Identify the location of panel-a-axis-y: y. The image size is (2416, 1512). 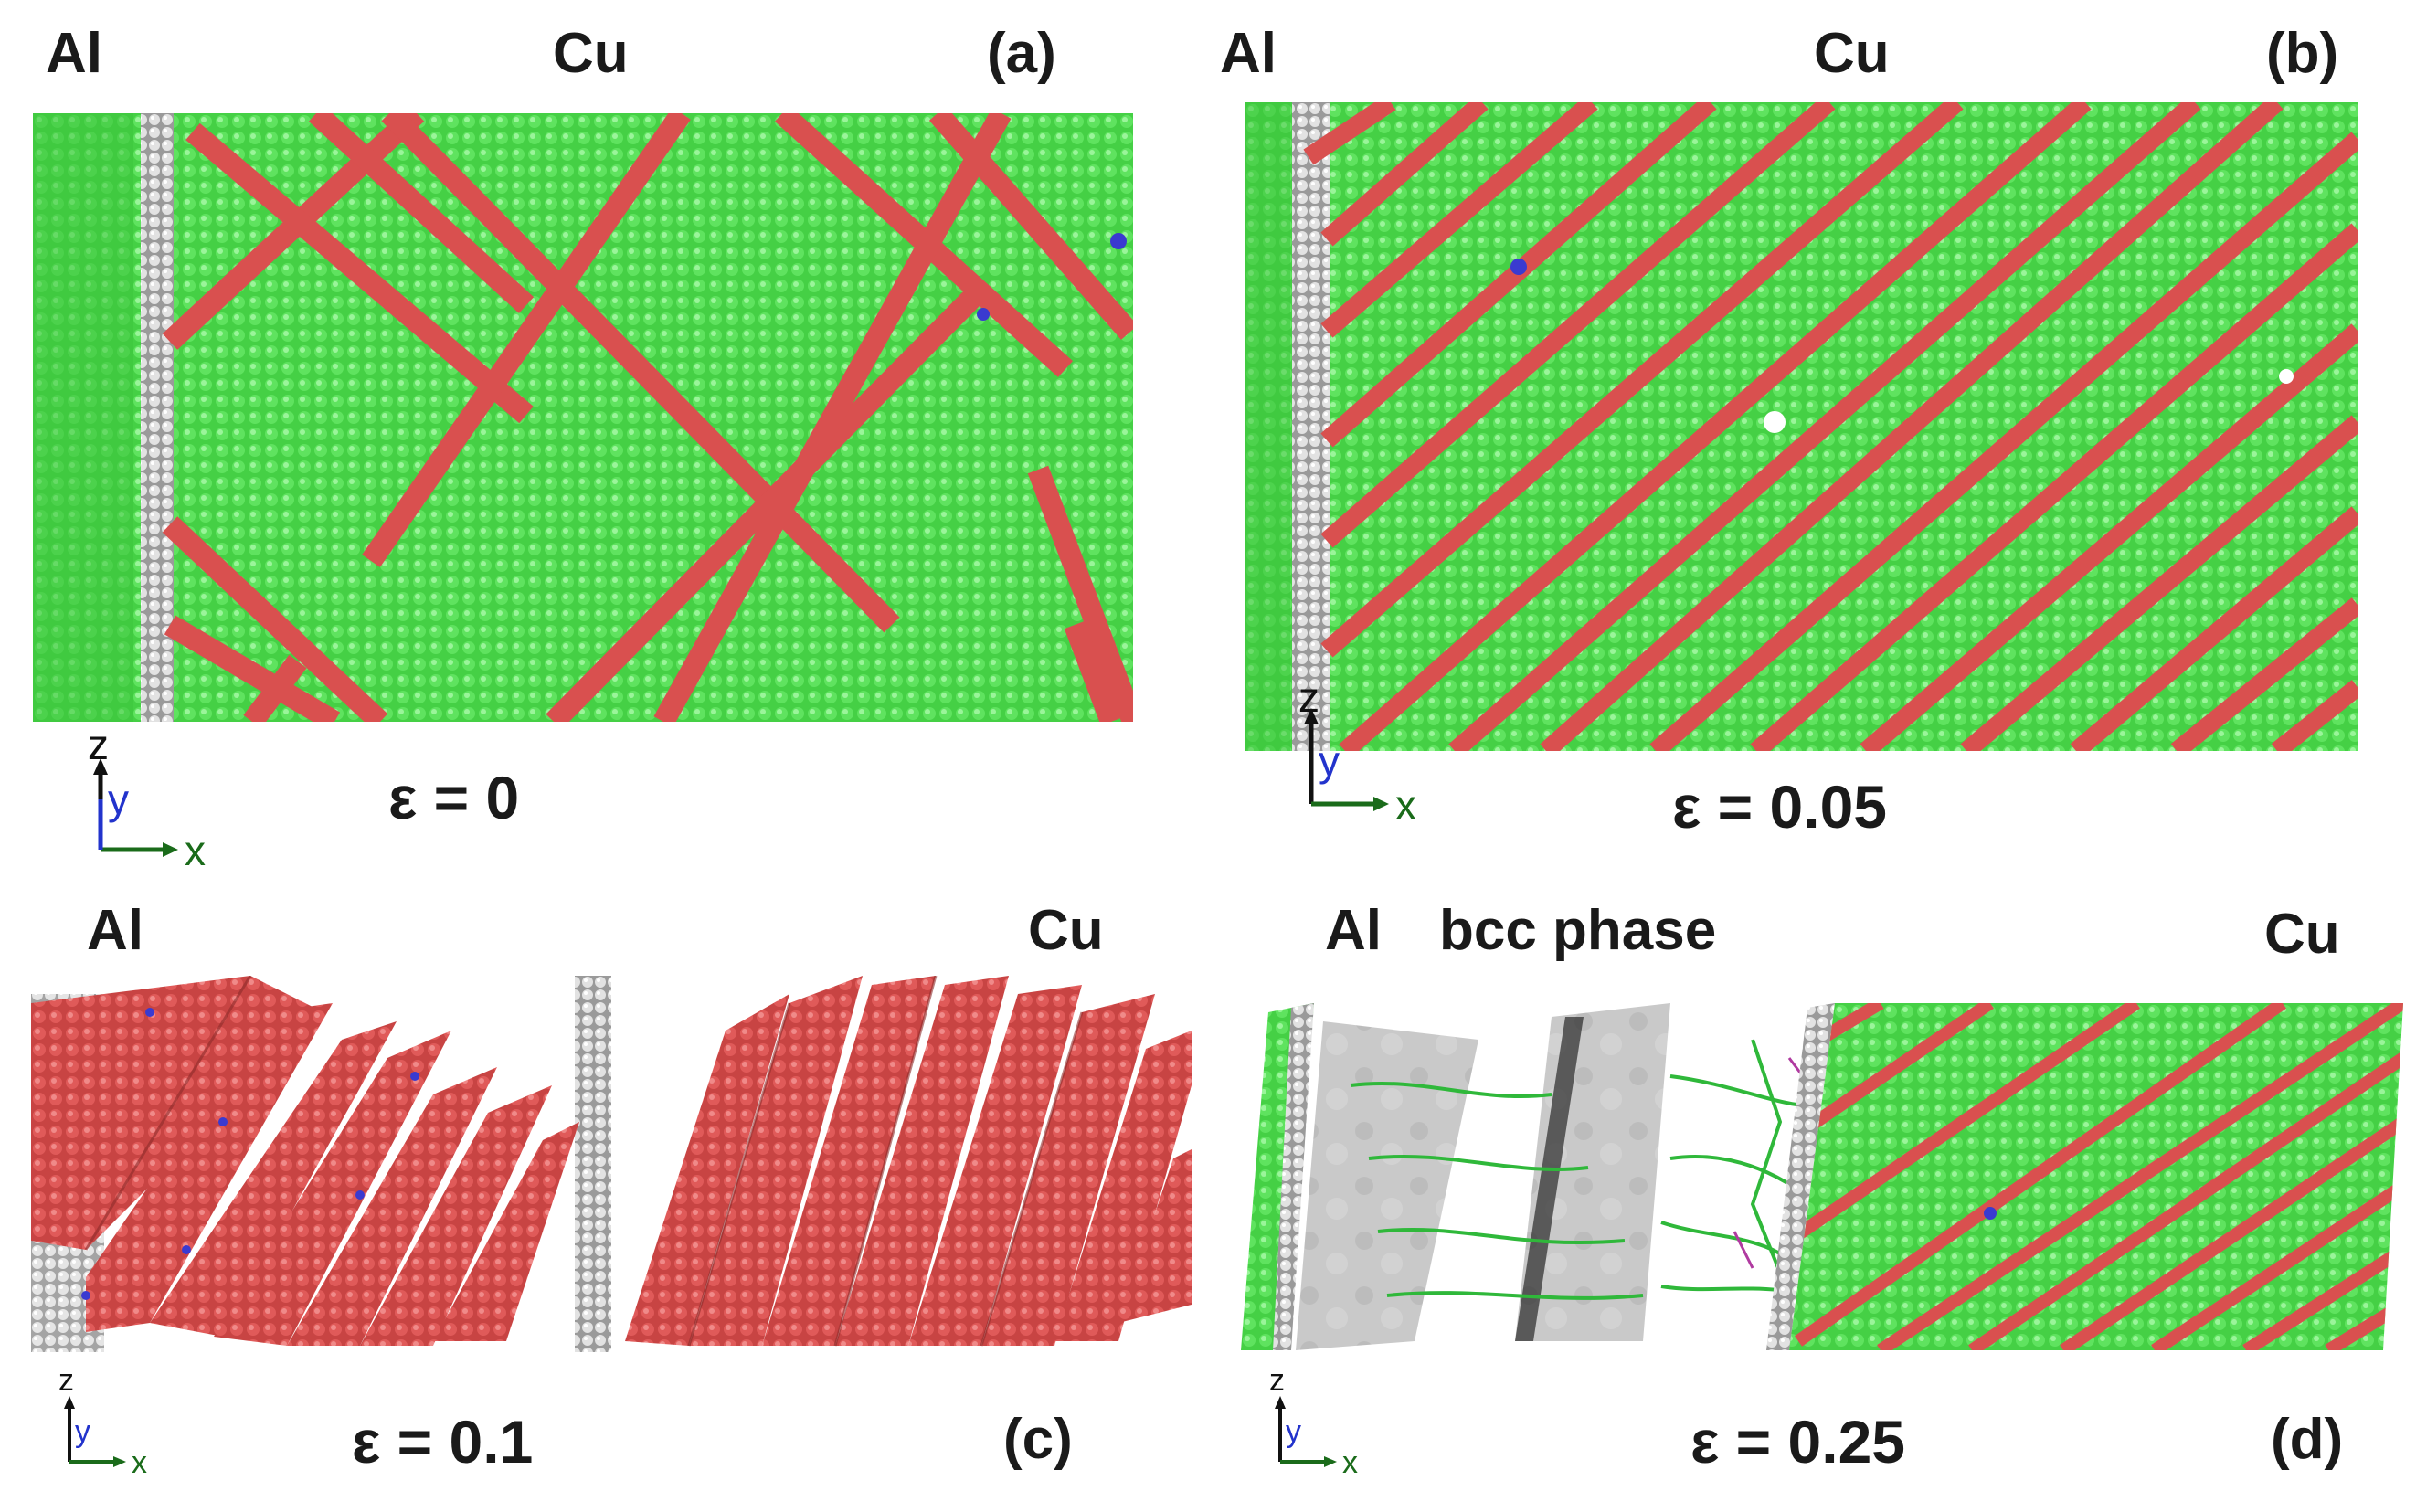
(119, 799).